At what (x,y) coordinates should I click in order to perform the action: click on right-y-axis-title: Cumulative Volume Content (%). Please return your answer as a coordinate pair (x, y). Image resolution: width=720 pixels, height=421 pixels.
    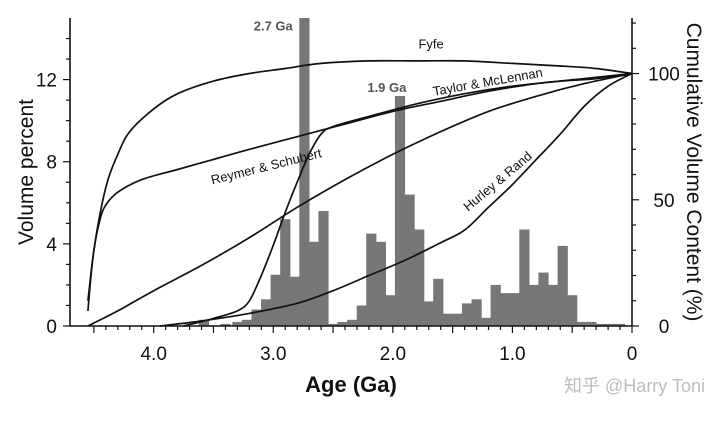
    Looking at the image, I should click on (693, 172).